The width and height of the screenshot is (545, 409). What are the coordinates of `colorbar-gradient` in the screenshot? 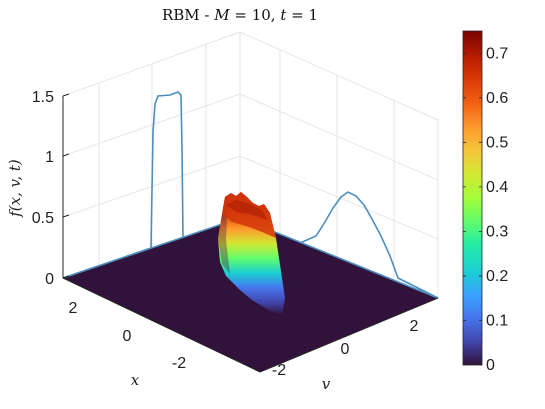 It's located at (472, 198).